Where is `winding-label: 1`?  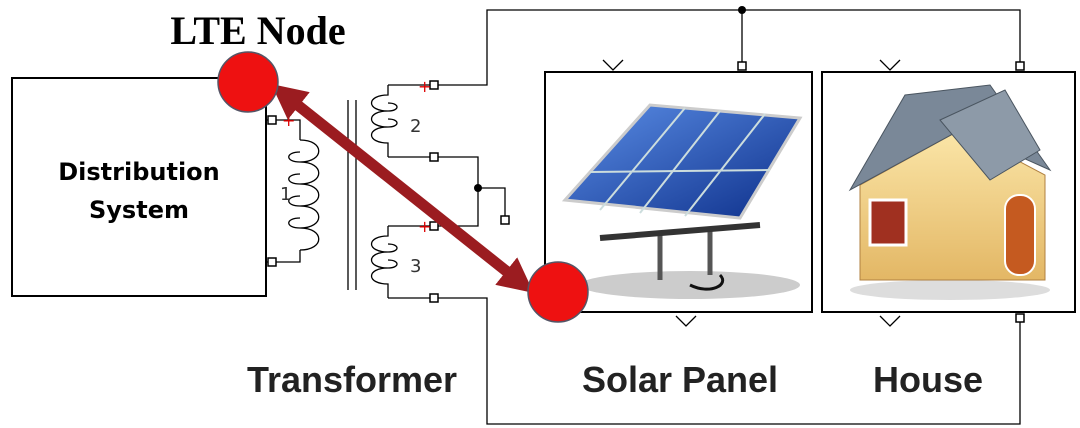 winding-label: 1 is located at coordinates (285, 194).